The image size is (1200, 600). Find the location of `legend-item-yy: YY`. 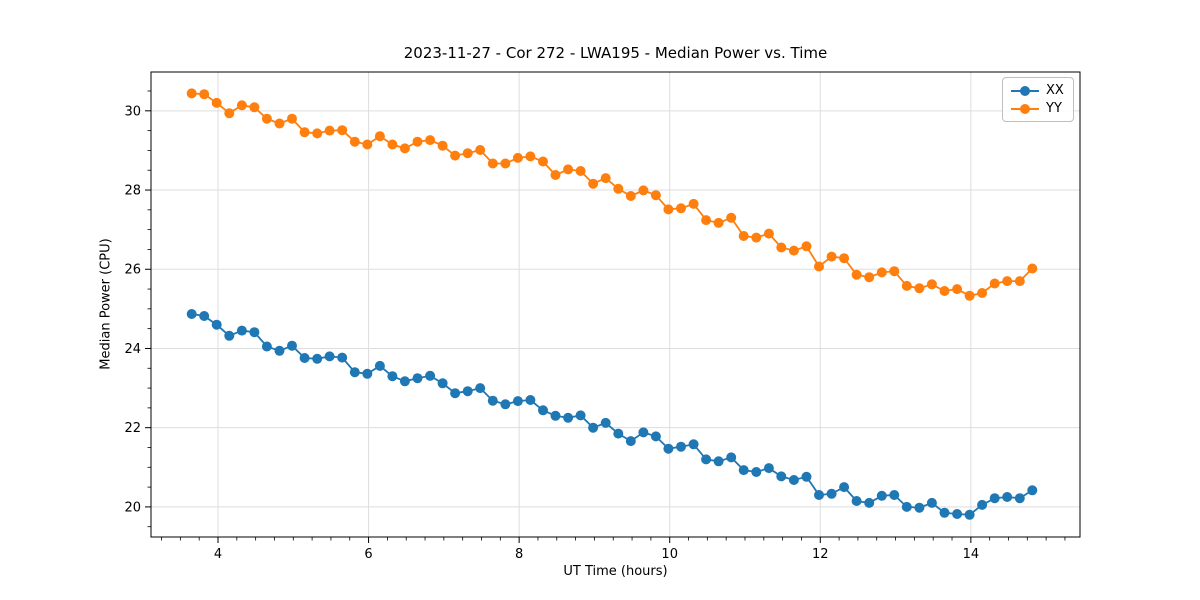

legend-item-yy: YY is located at coordinates (1037, 108).